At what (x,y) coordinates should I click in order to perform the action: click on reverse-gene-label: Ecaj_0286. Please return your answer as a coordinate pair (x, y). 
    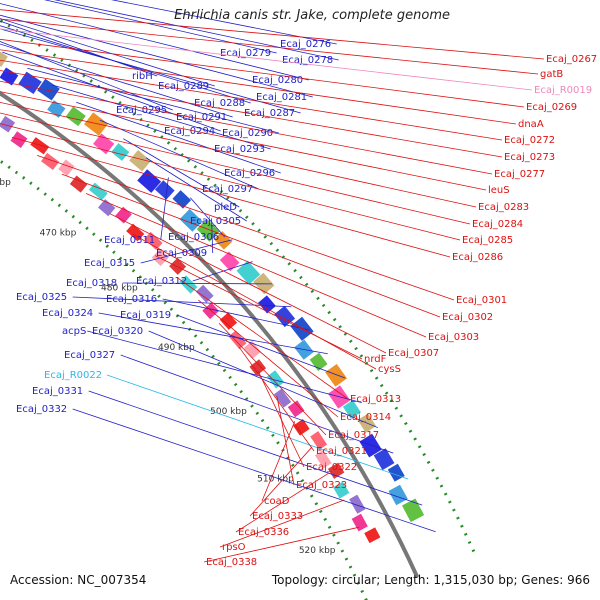
    Looking at the image, I should click on (477, 257).